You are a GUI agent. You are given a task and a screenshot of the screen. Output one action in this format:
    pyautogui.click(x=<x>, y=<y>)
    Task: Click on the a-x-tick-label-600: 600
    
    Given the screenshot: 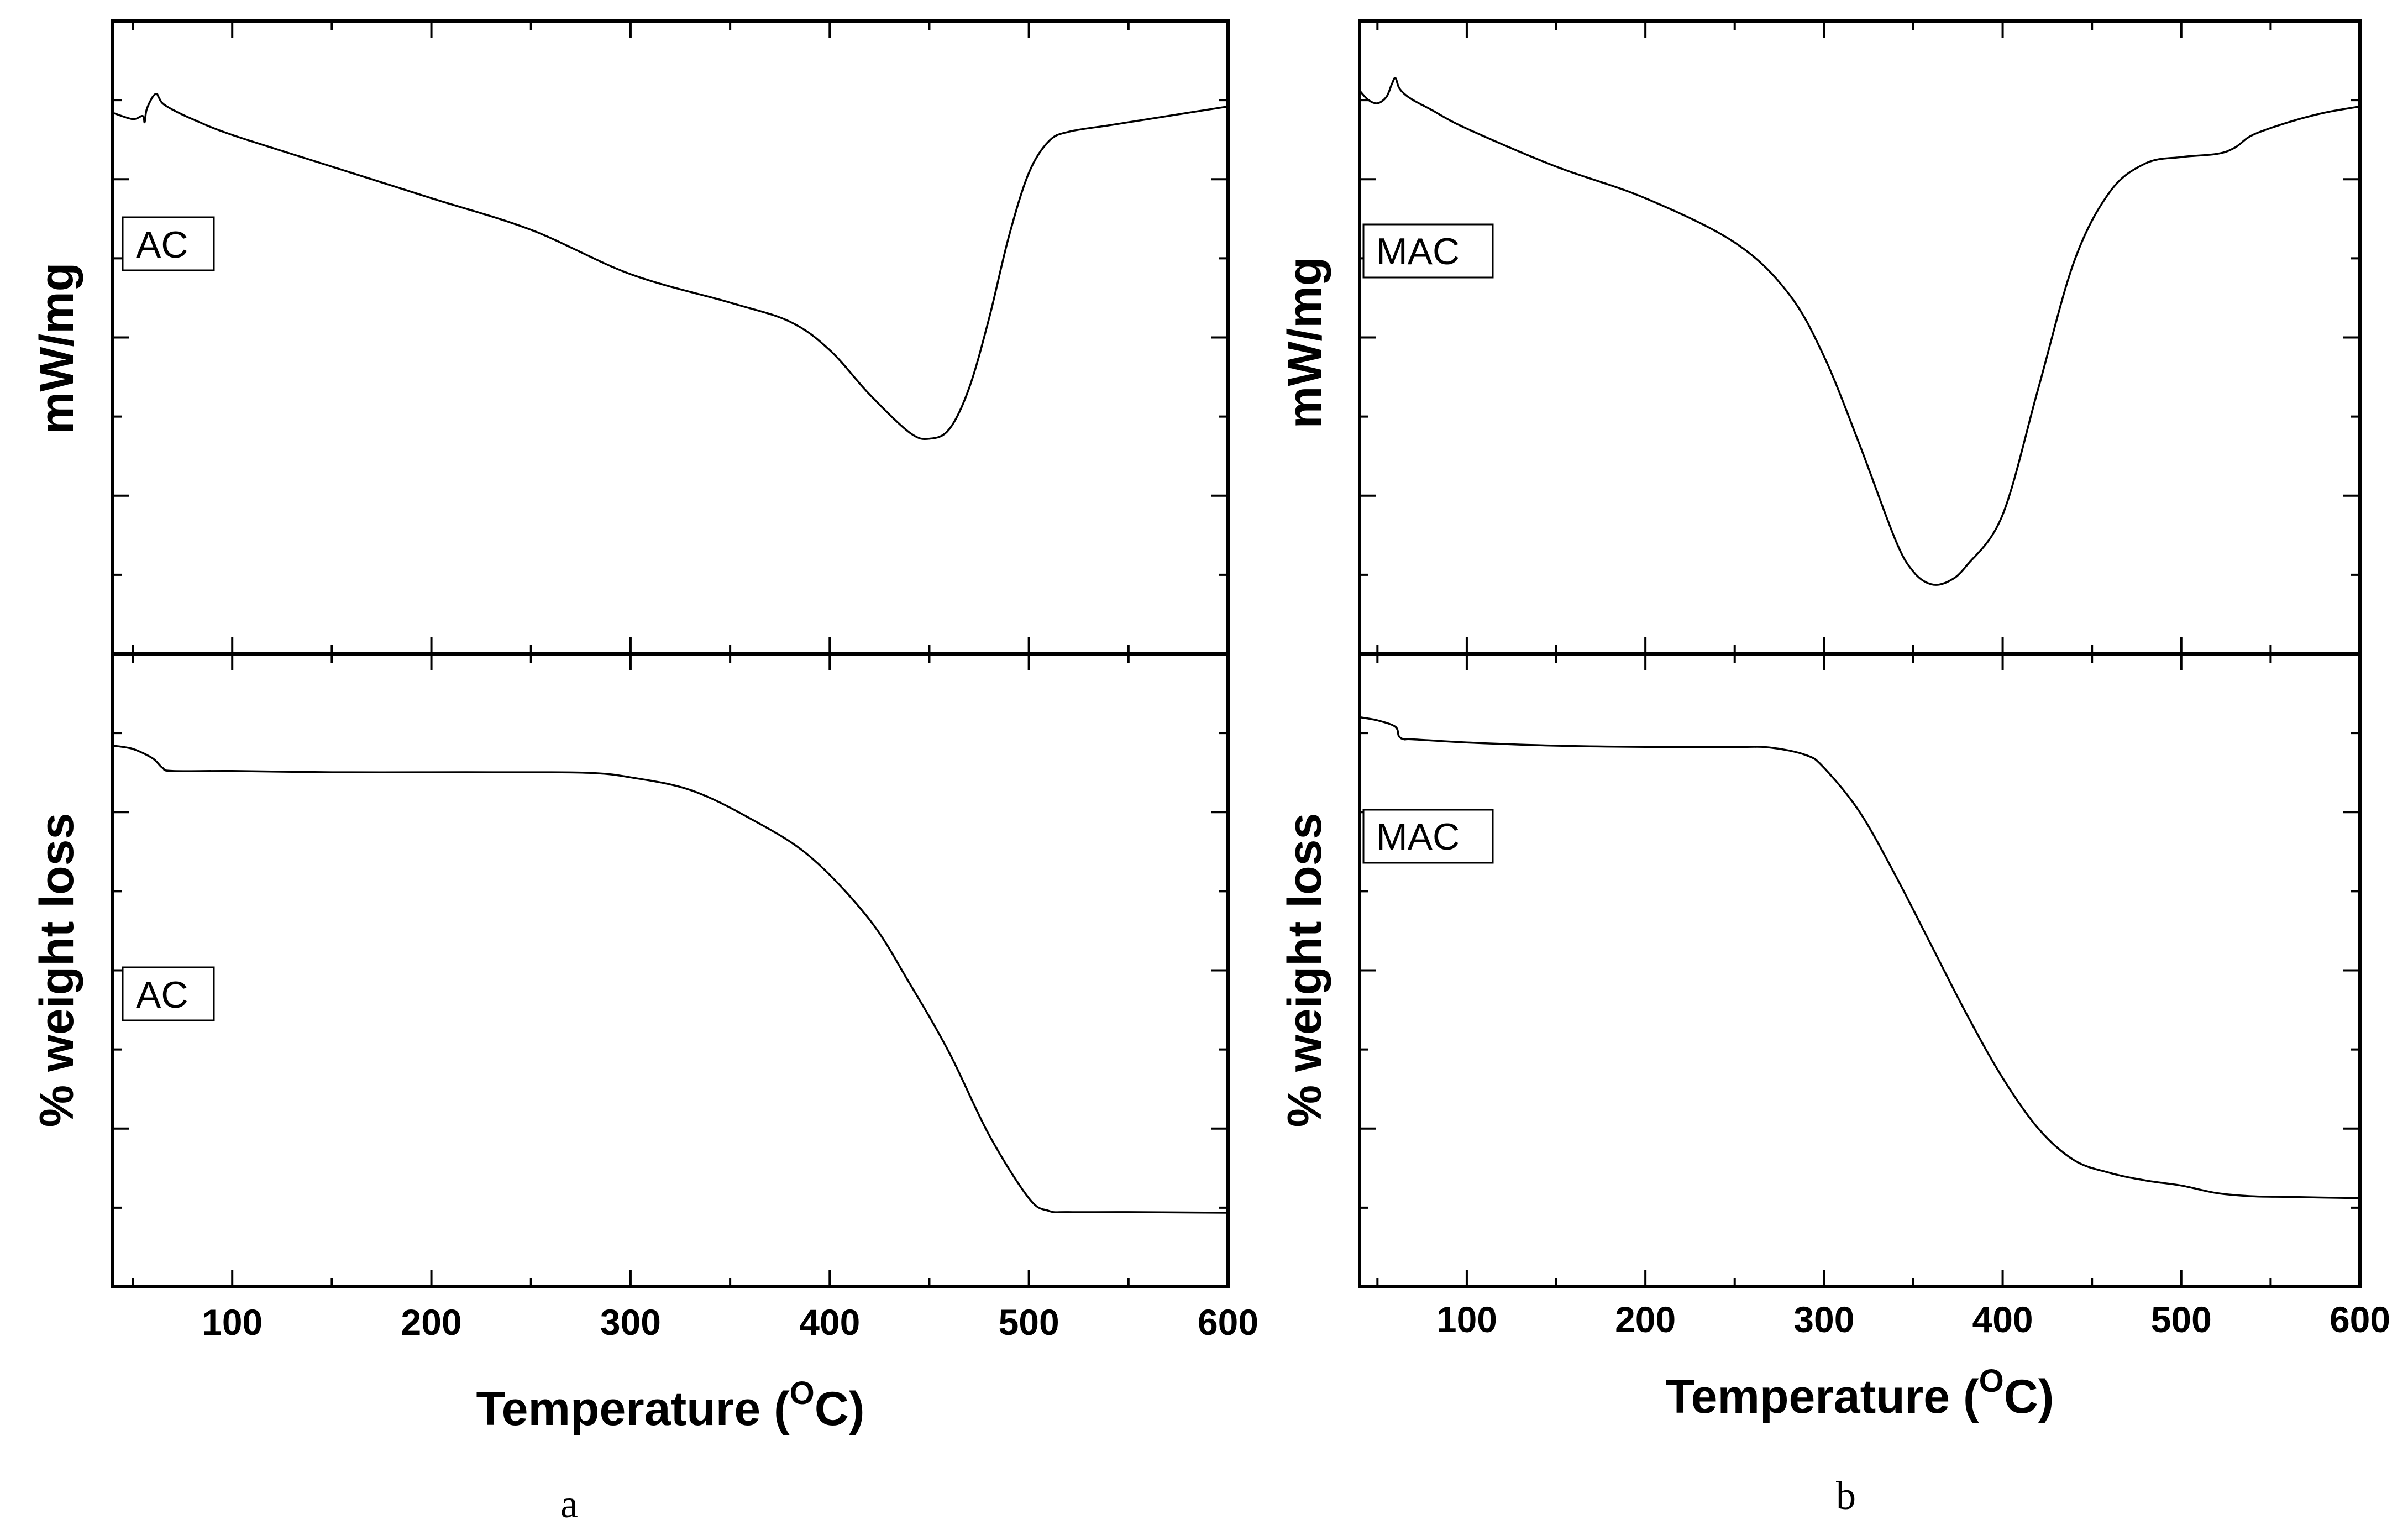 What is the action you would take?
    pyautogui.click(x=1228, y=1323)
    